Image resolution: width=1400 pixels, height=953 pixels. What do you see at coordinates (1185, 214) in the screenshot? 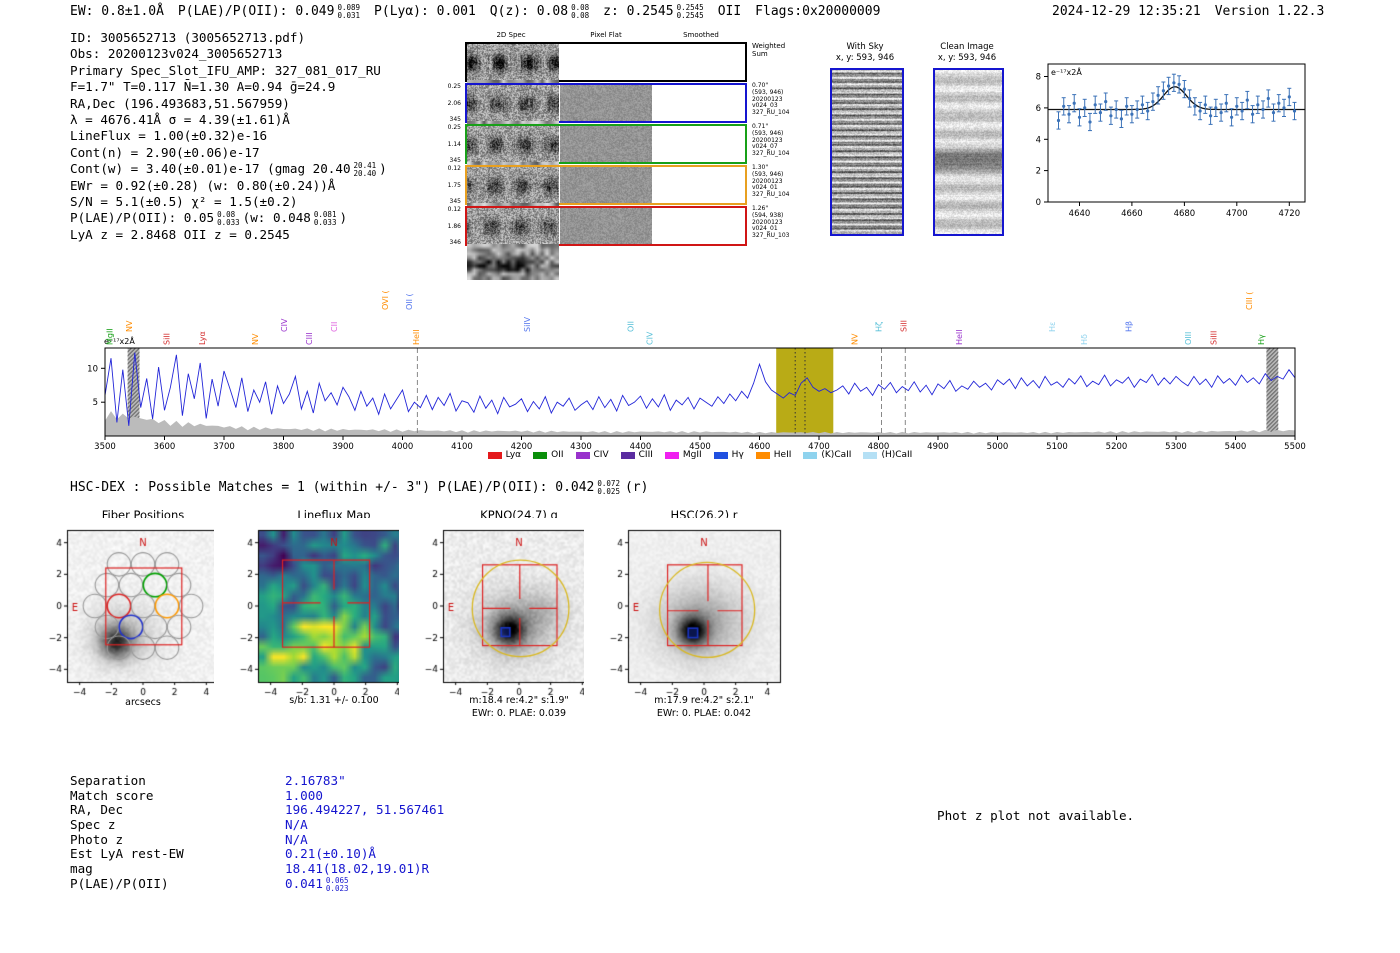
I see `svg-text: 4680` at bounding box center [1185, 214].